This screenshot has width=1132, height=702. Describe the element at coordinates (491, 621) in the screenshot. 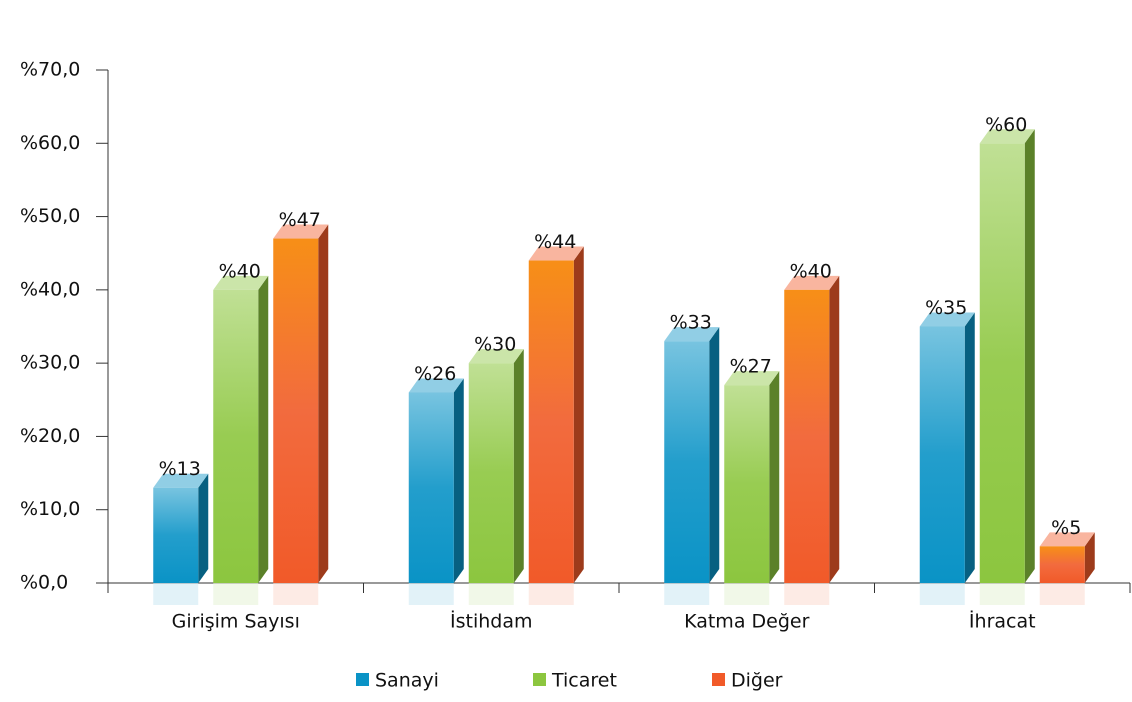

I see `x-tick-label: İstihdam` at that location.